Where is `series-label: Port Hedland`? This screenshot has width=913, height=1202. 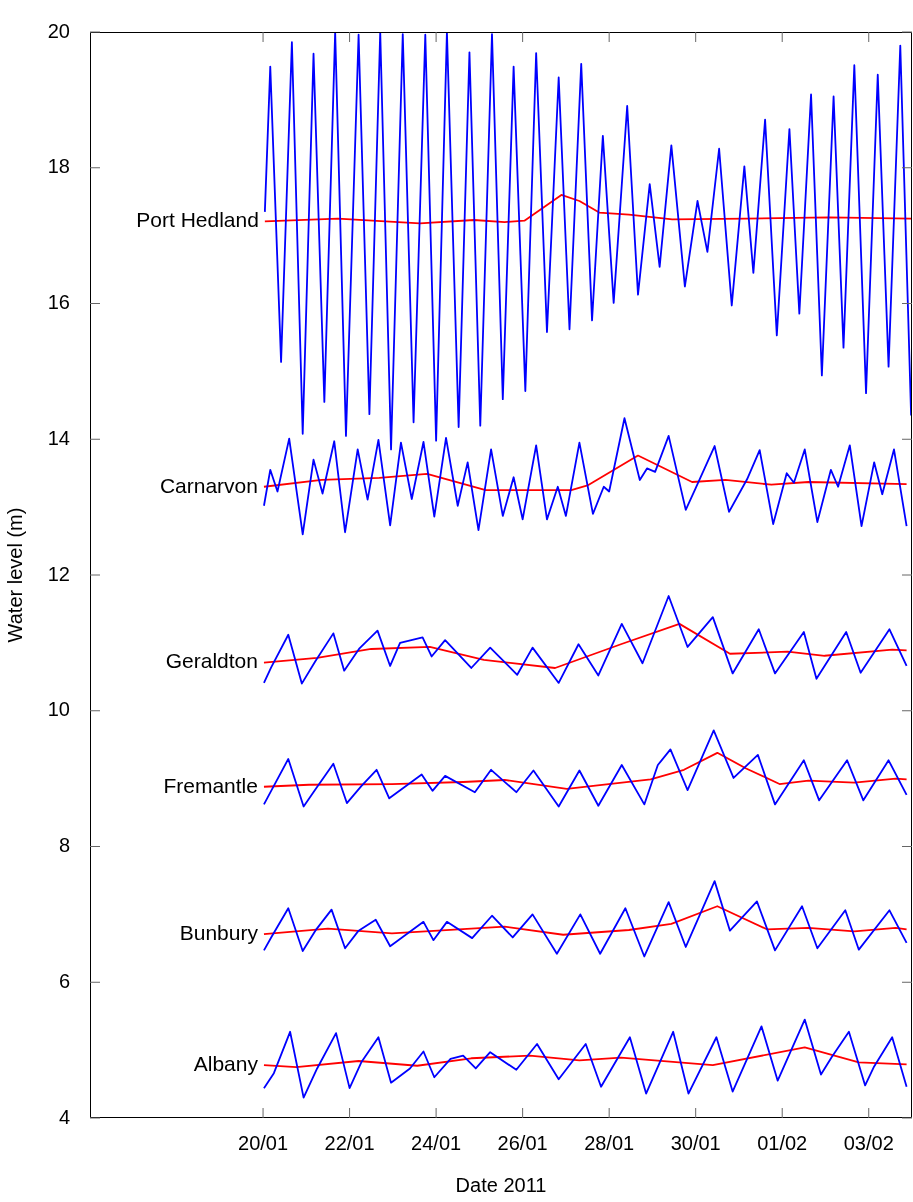 series-label: Port Hedland is located at coordinates (197, 220).